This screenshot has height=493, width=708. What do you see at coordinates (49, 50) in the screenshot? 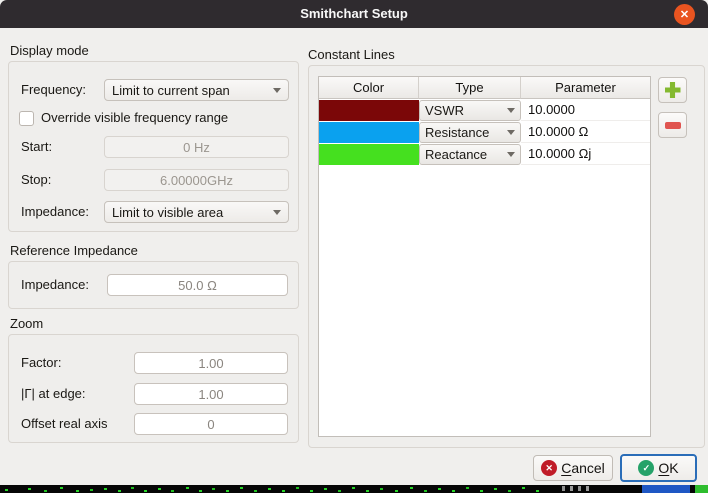
I see `display-mode-section-label: Display mode` at bounding box center [49, 50].